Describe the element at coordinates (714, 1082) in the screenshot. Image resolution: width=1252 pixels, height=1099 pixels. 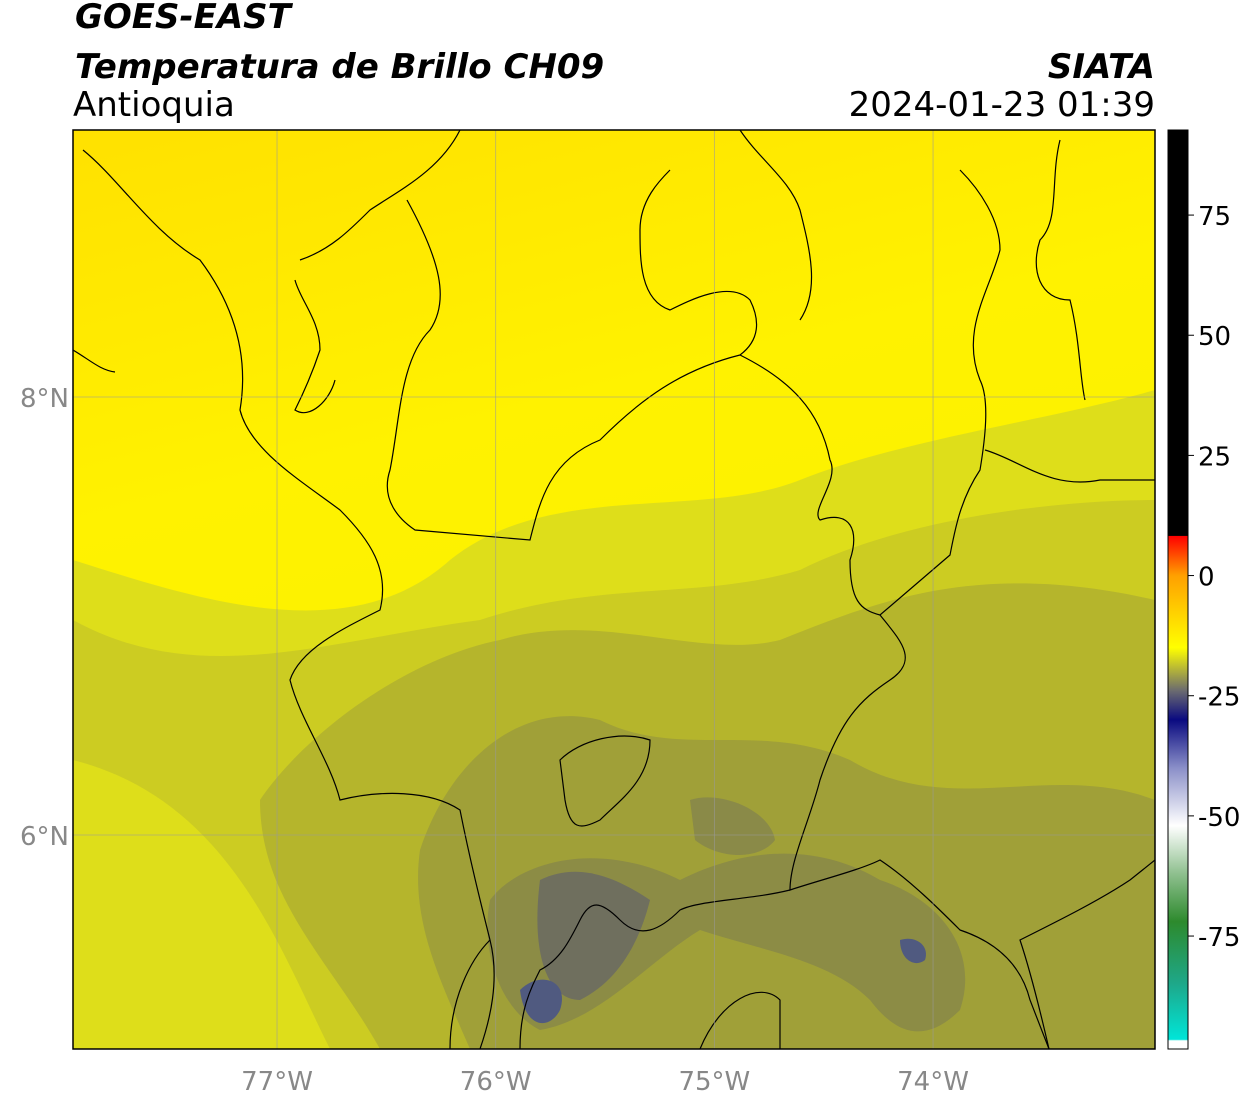
I see `lon-tick-label: 75°W` at that location.